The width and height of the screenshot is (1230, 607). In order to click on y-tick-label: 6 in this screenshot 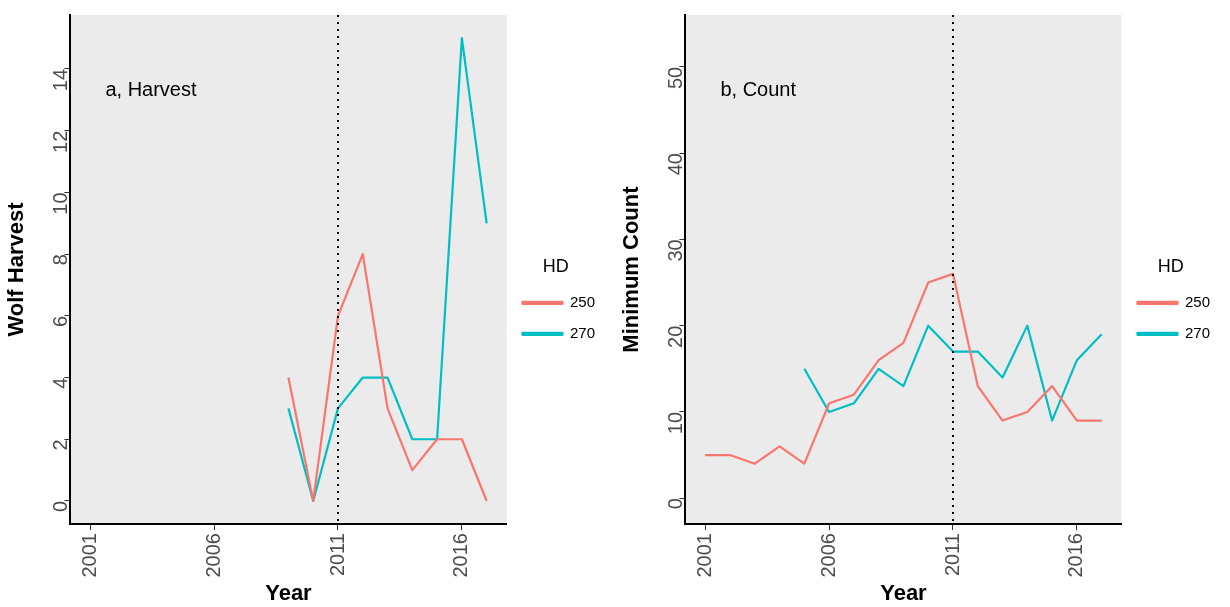, I will do `click(59, 321)`.